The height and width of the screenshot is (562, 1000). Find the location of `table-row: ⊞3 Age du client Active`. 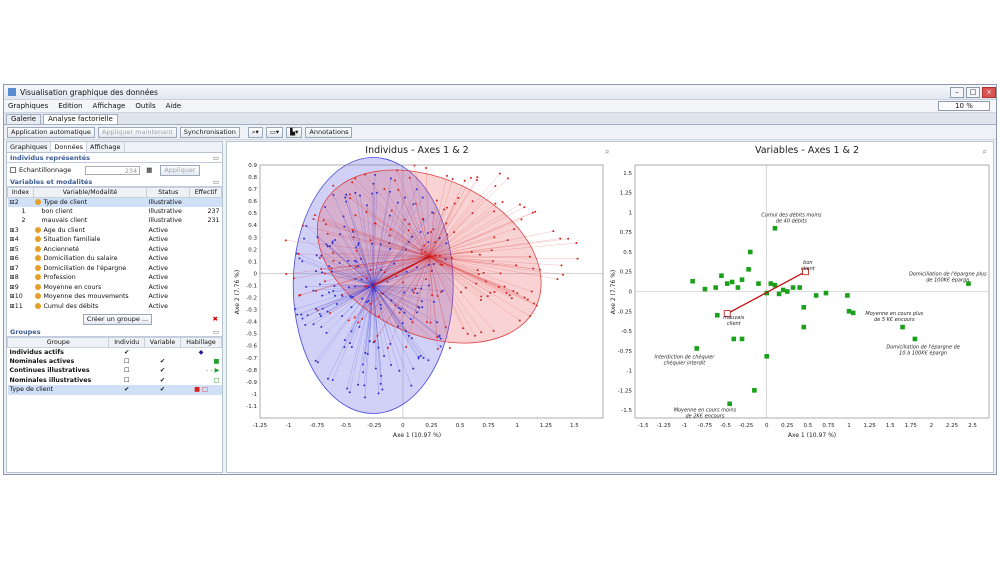

table-row: ⊞3 Age du client Active is located at coordinates (88, 230).